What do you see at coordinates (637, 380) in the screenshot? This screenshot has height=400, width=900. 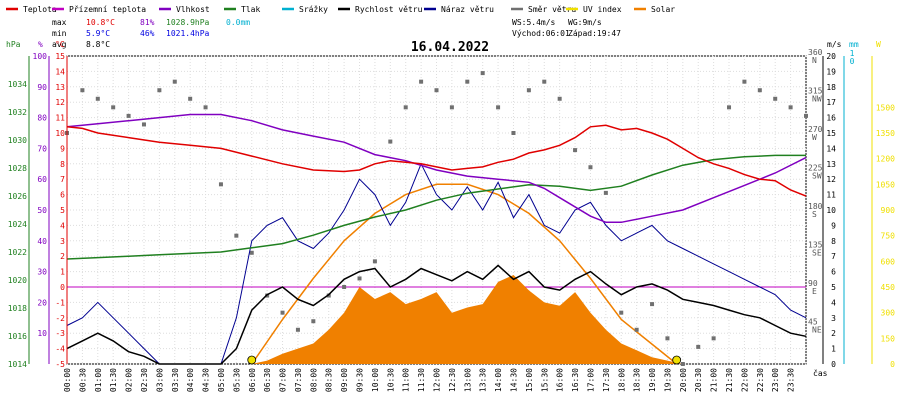 I see `x-tick-label: 18:30` at bounding box center [637, 380].